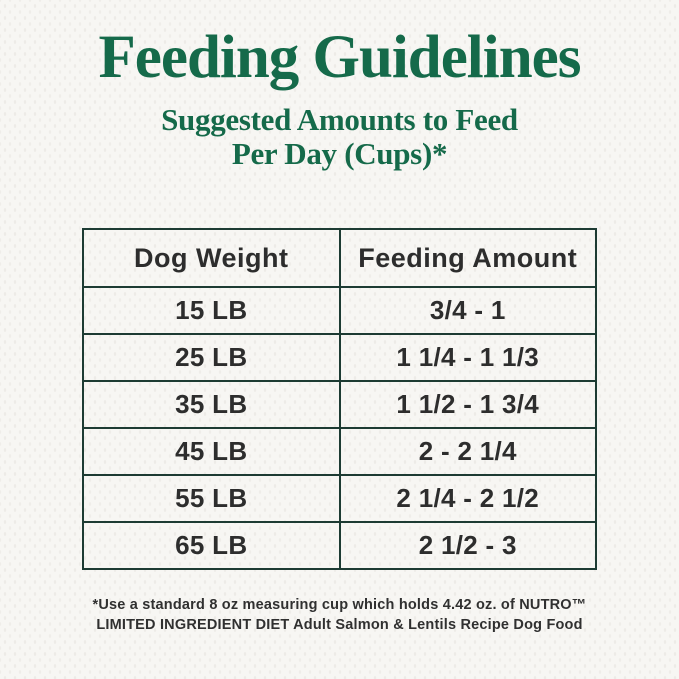  I want to click on table-row: 55 LB 2 1/4 - 2 1/2, so click(339, 499).